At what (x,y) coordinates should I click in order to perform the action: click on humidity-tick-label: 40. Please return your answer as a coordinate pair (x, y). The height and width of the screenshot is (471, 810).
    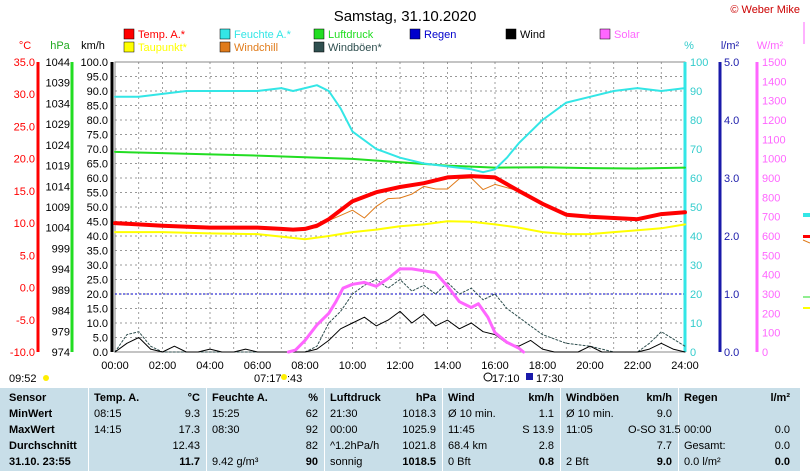
    Looking at the image, I should click on (696, 237).